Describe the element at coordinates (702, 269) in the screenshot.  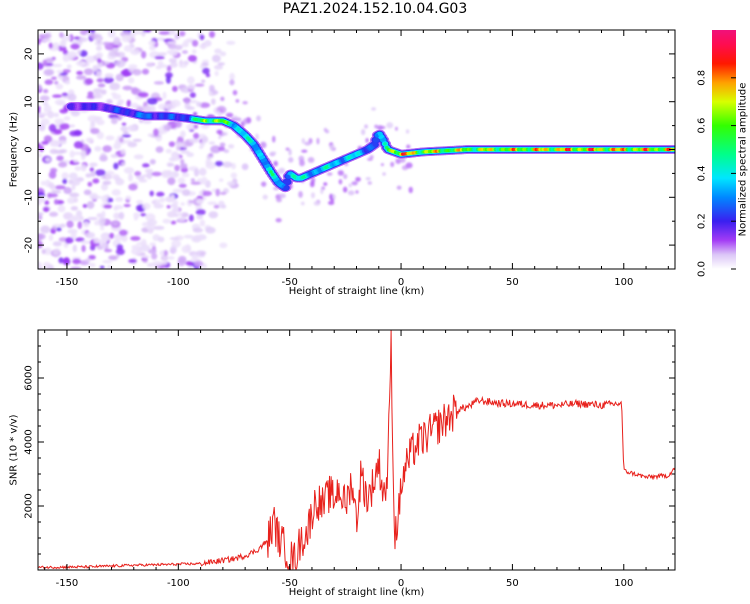
I see `colorbar-tick-label: 0.0` at that location.